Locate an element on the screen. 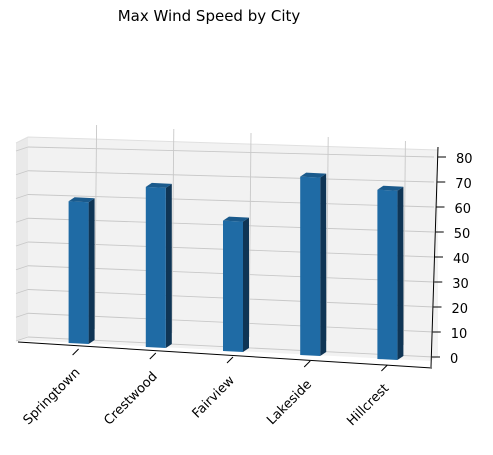 This screenshot has height=455, width=493. z-tick-label: 70 is located at coordinates (463, 184).